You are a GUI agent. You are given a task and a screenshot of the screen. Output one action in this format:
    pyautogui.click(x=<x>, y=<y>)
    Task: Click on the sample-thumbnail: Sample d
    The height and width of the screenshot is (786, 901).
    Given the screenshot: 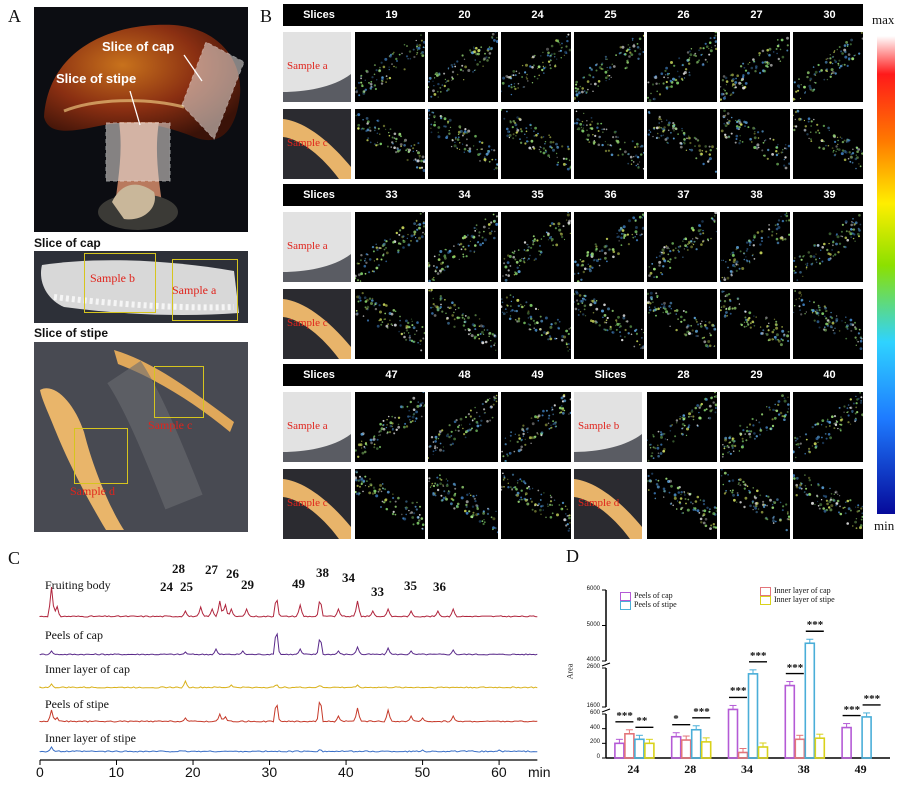 What is the action you would take?
    pyautogui.click(x=608, y=504)
    